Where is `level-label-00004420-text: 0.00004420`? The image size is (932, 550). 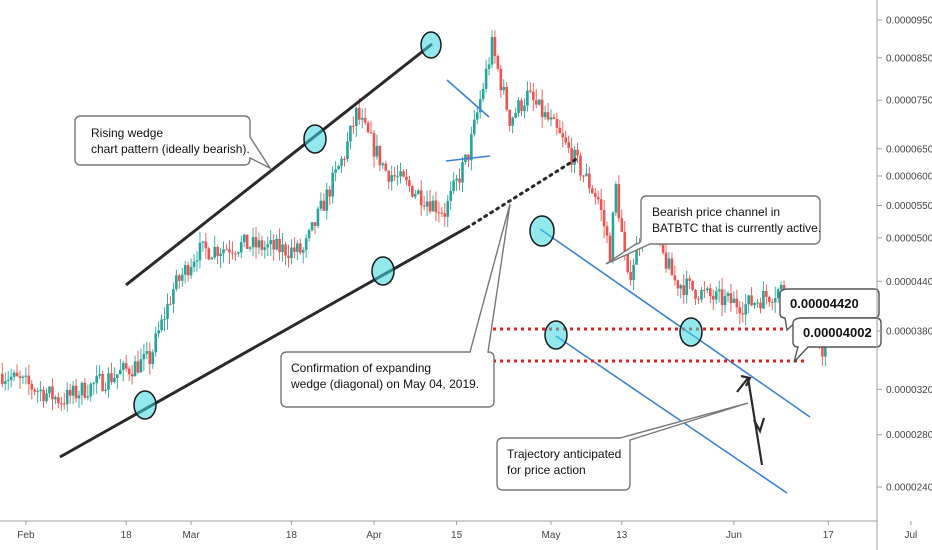
level-label-00004420-text: 0.00004420 is located at coordinates (824, 303).